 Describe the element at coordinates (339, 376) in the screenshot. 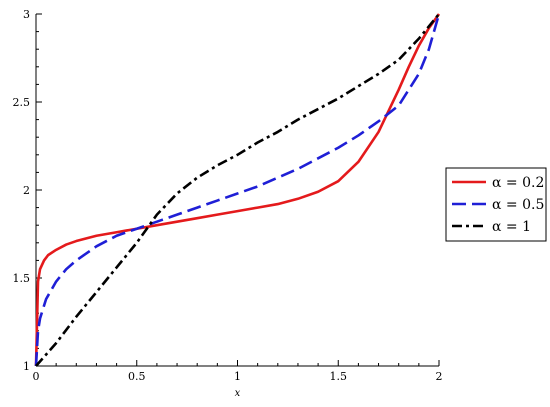

I see `x-tick-label: 1.5` at that location.